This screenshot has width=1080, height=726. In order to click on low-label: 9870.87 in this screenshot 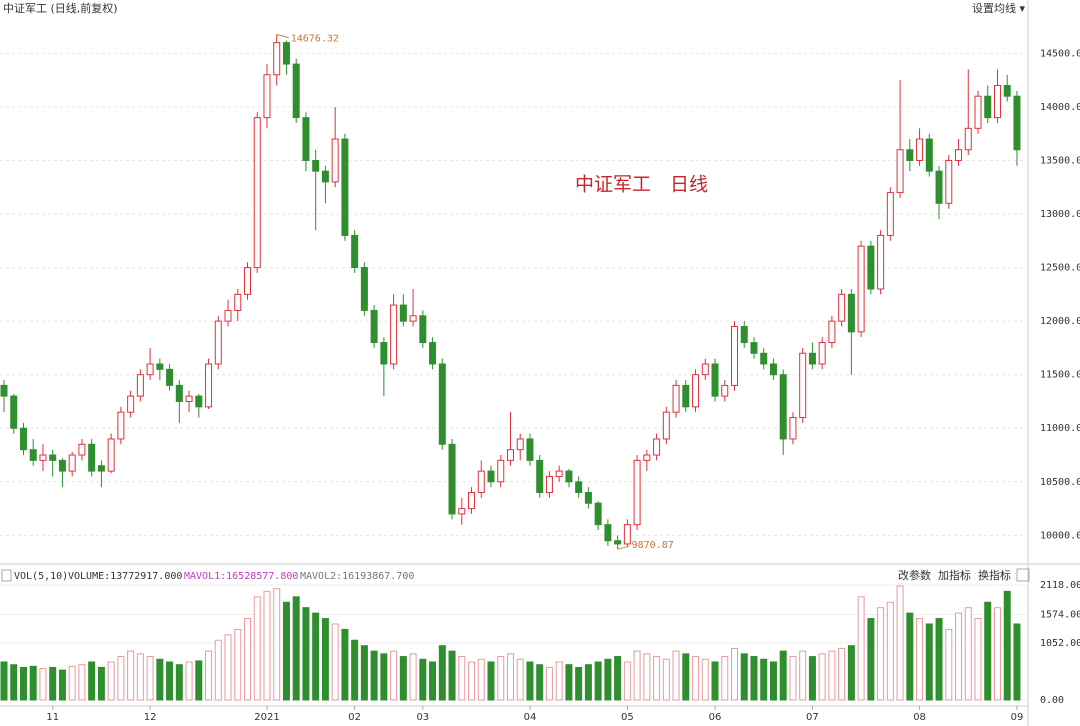, I will do `click(653, 545)`.